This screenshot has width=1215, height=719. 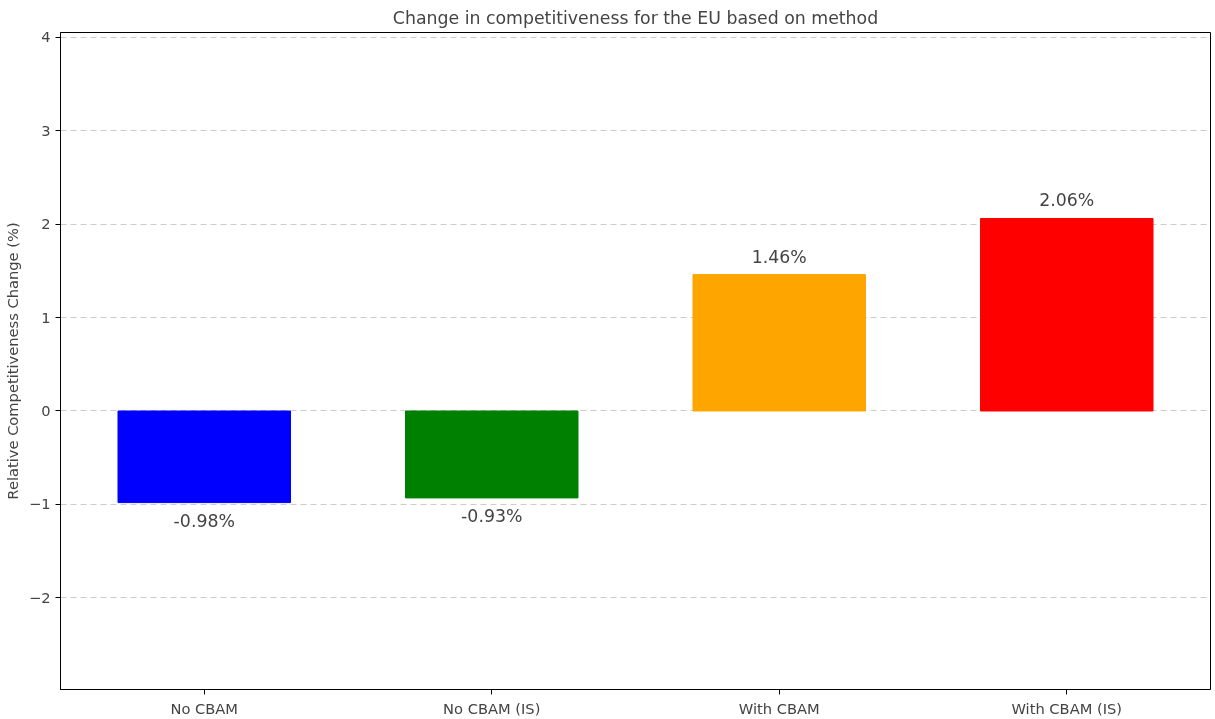 I want to click on y-tick-label: 3, so click(x=46, y=130).